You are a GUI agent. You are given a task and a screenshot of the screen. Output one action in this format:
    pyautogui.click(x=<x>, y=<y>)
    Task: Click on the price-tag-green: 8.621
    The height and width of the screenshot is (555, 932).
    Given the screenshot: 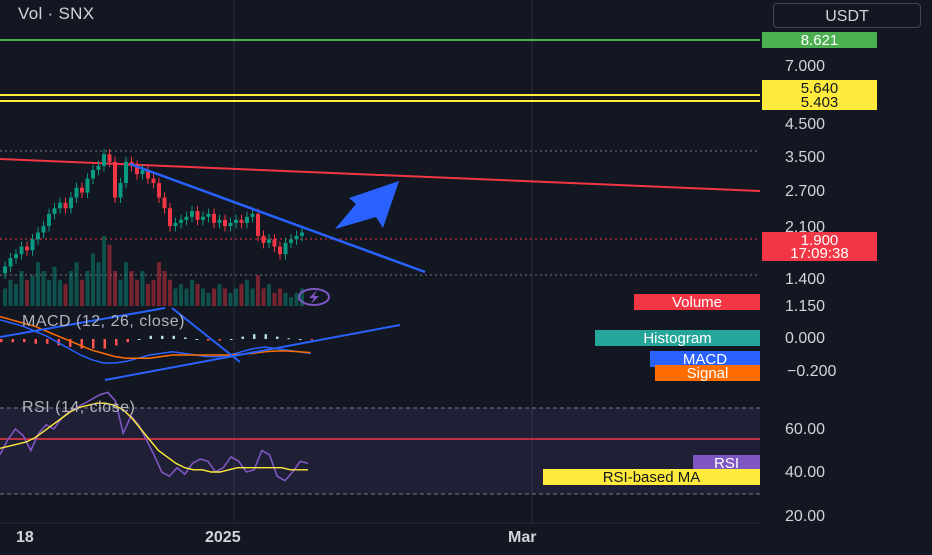 What is the action you would take?
    pyautogui.click(x=819, y=40)
    